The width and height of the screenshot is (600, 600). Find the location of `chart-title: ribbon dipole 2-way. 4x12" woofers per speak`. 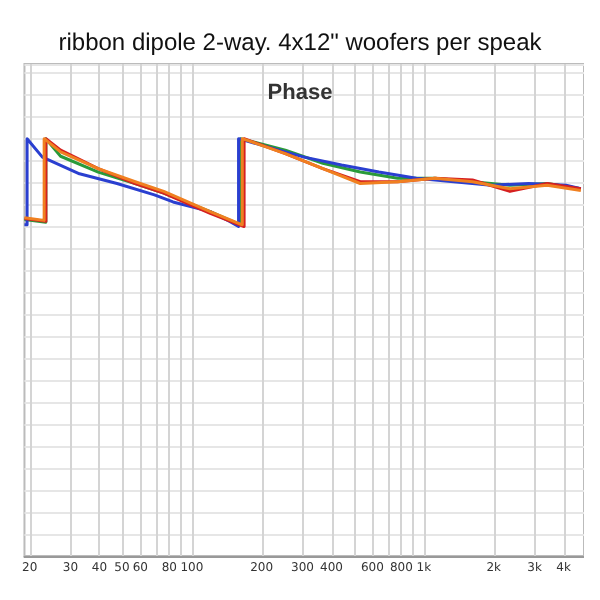

chart-title: ribbon dipole 2-way. 4x12" woofers per speak is located at coordinates (301, 42).